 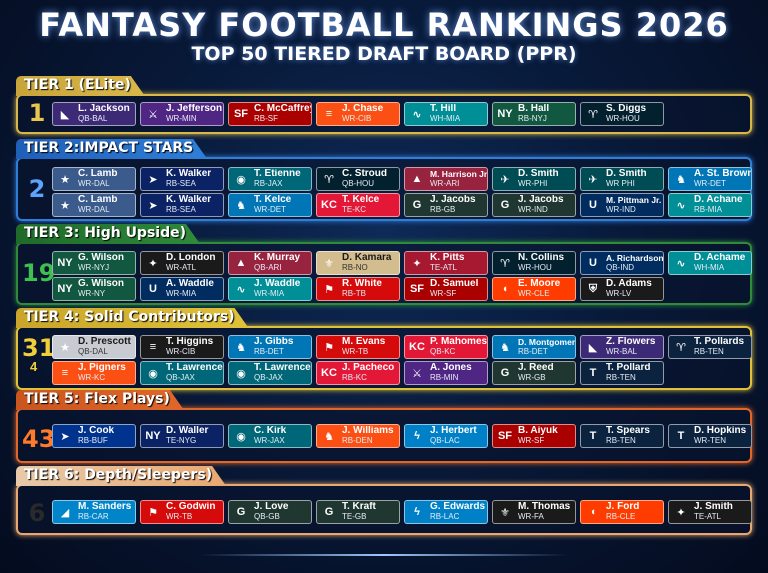 I want to click on player-card: ✈ D. Smith WR PHI, so click(x=622, y=179).